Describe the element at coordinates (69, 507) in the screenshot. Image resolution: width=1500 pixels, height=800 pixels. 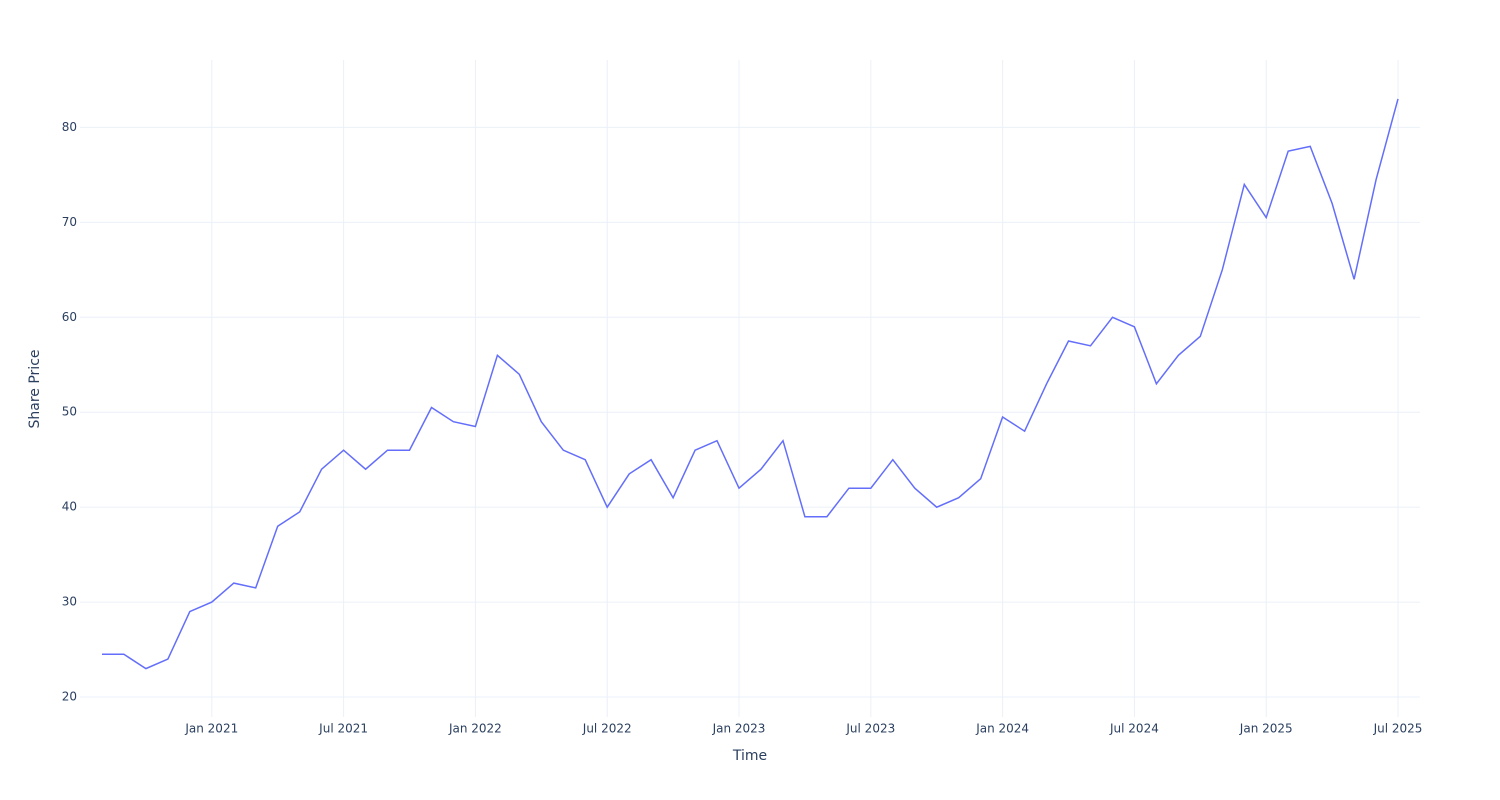
I see `y-tick-label: 40` at that location.